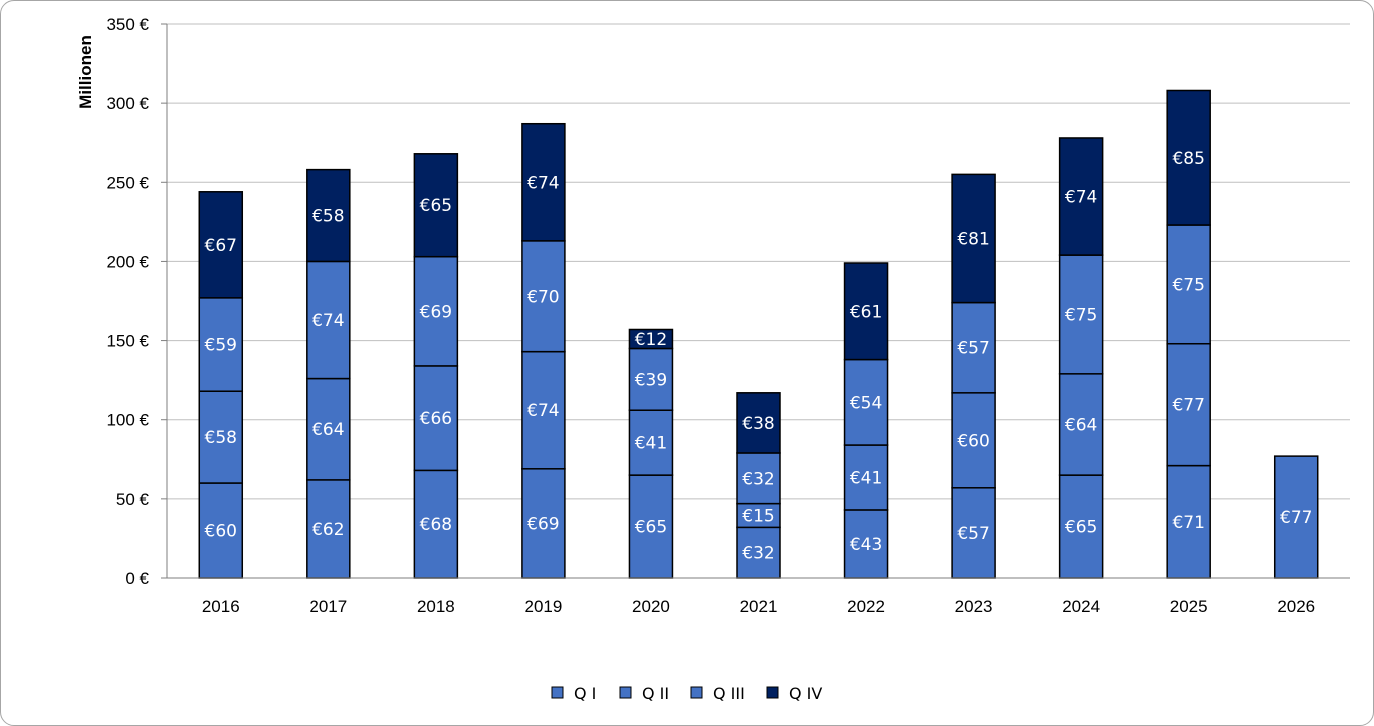 The image size is (1374, 726). Describe the element at coordinates (127, 182) in the screenshot. I see `y-tick-label: 250 €` at that location.